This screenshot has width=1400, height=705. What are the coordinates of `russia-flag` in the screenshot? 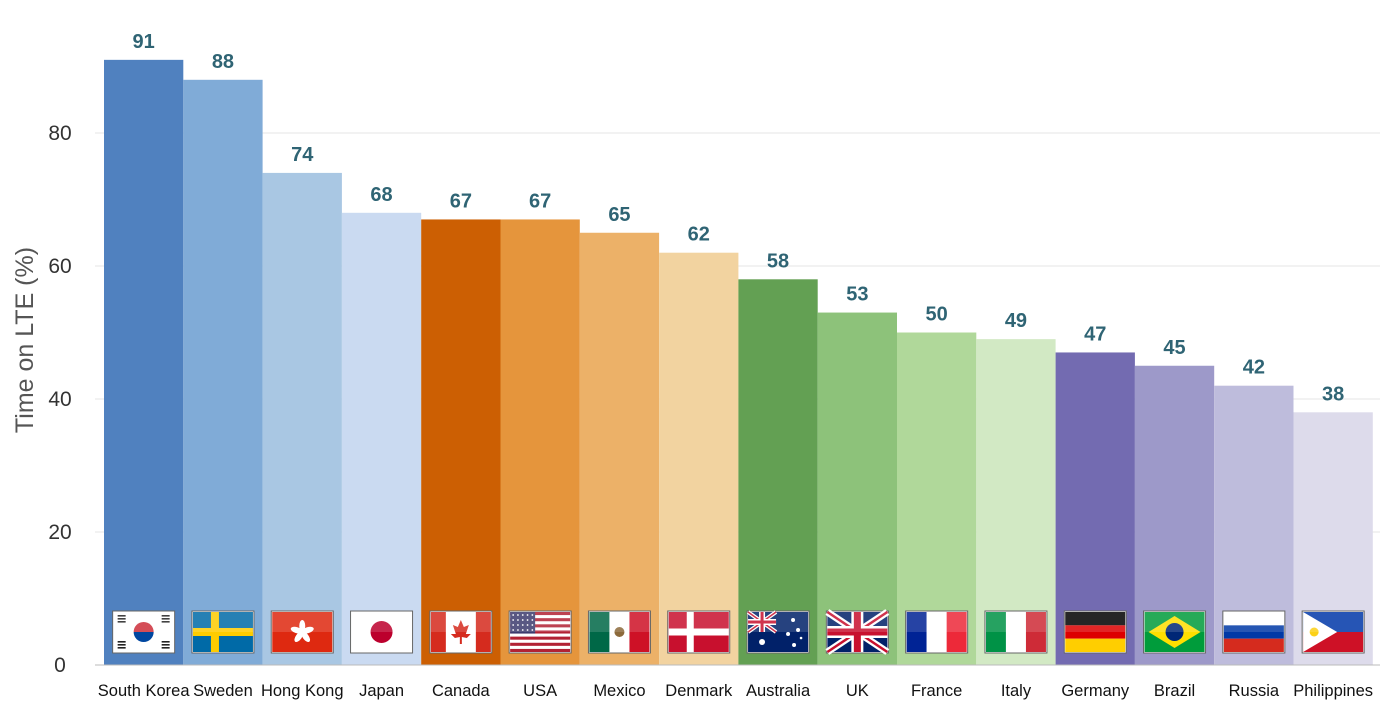 It's located at (1254, 632).